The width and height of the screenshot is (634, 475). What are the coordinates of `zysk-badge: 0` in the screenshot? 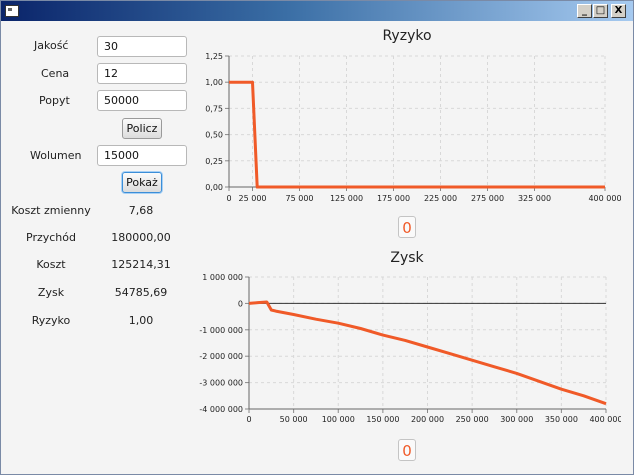 It's located at (407, 450).